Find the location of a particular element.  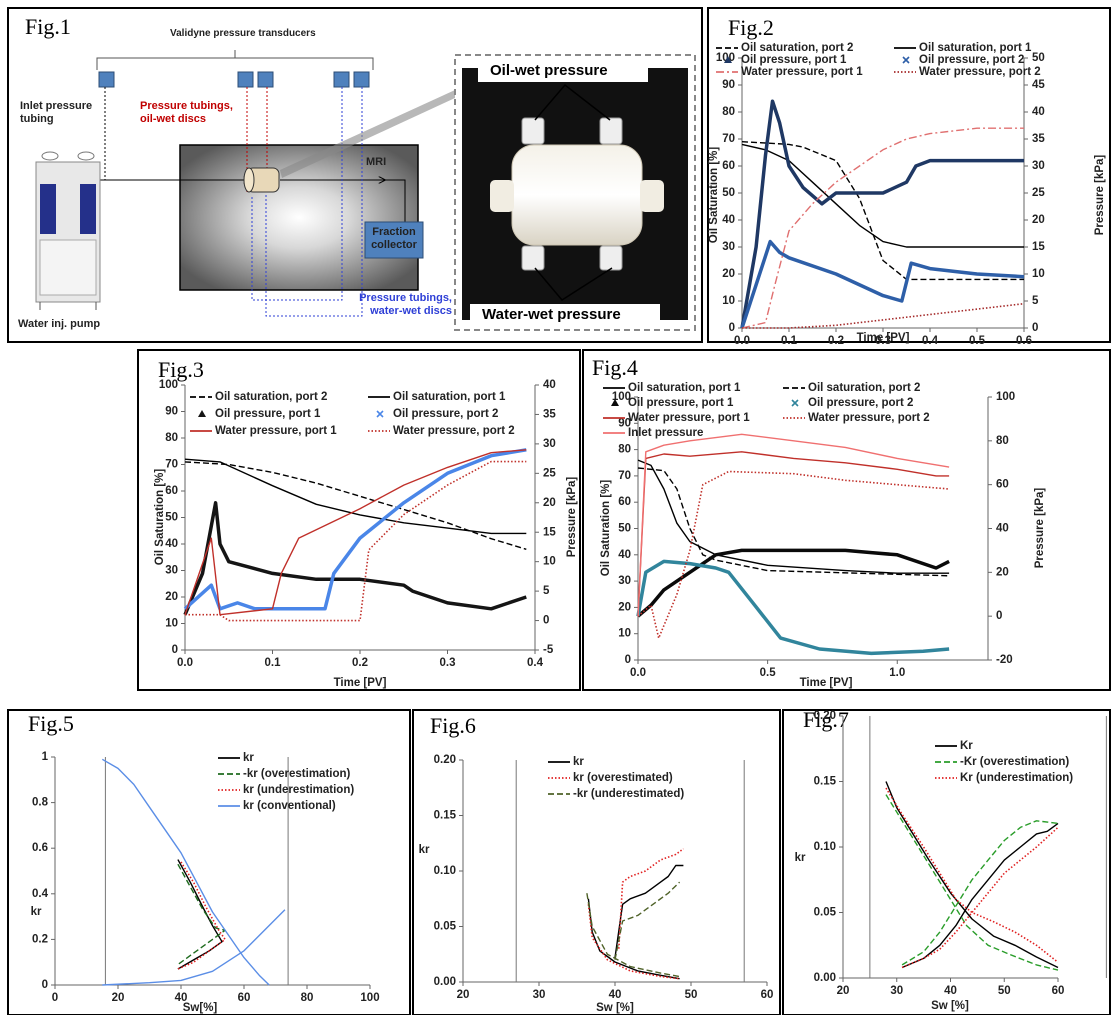

y-tick-label: 80 is located at coordinates (171, 438).